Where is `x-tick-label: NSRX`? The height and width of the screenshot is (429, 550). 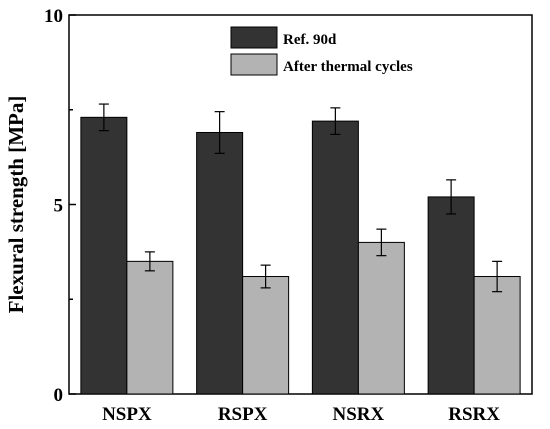 x-tick-label: NSRX is located at coordinates (359, 414).